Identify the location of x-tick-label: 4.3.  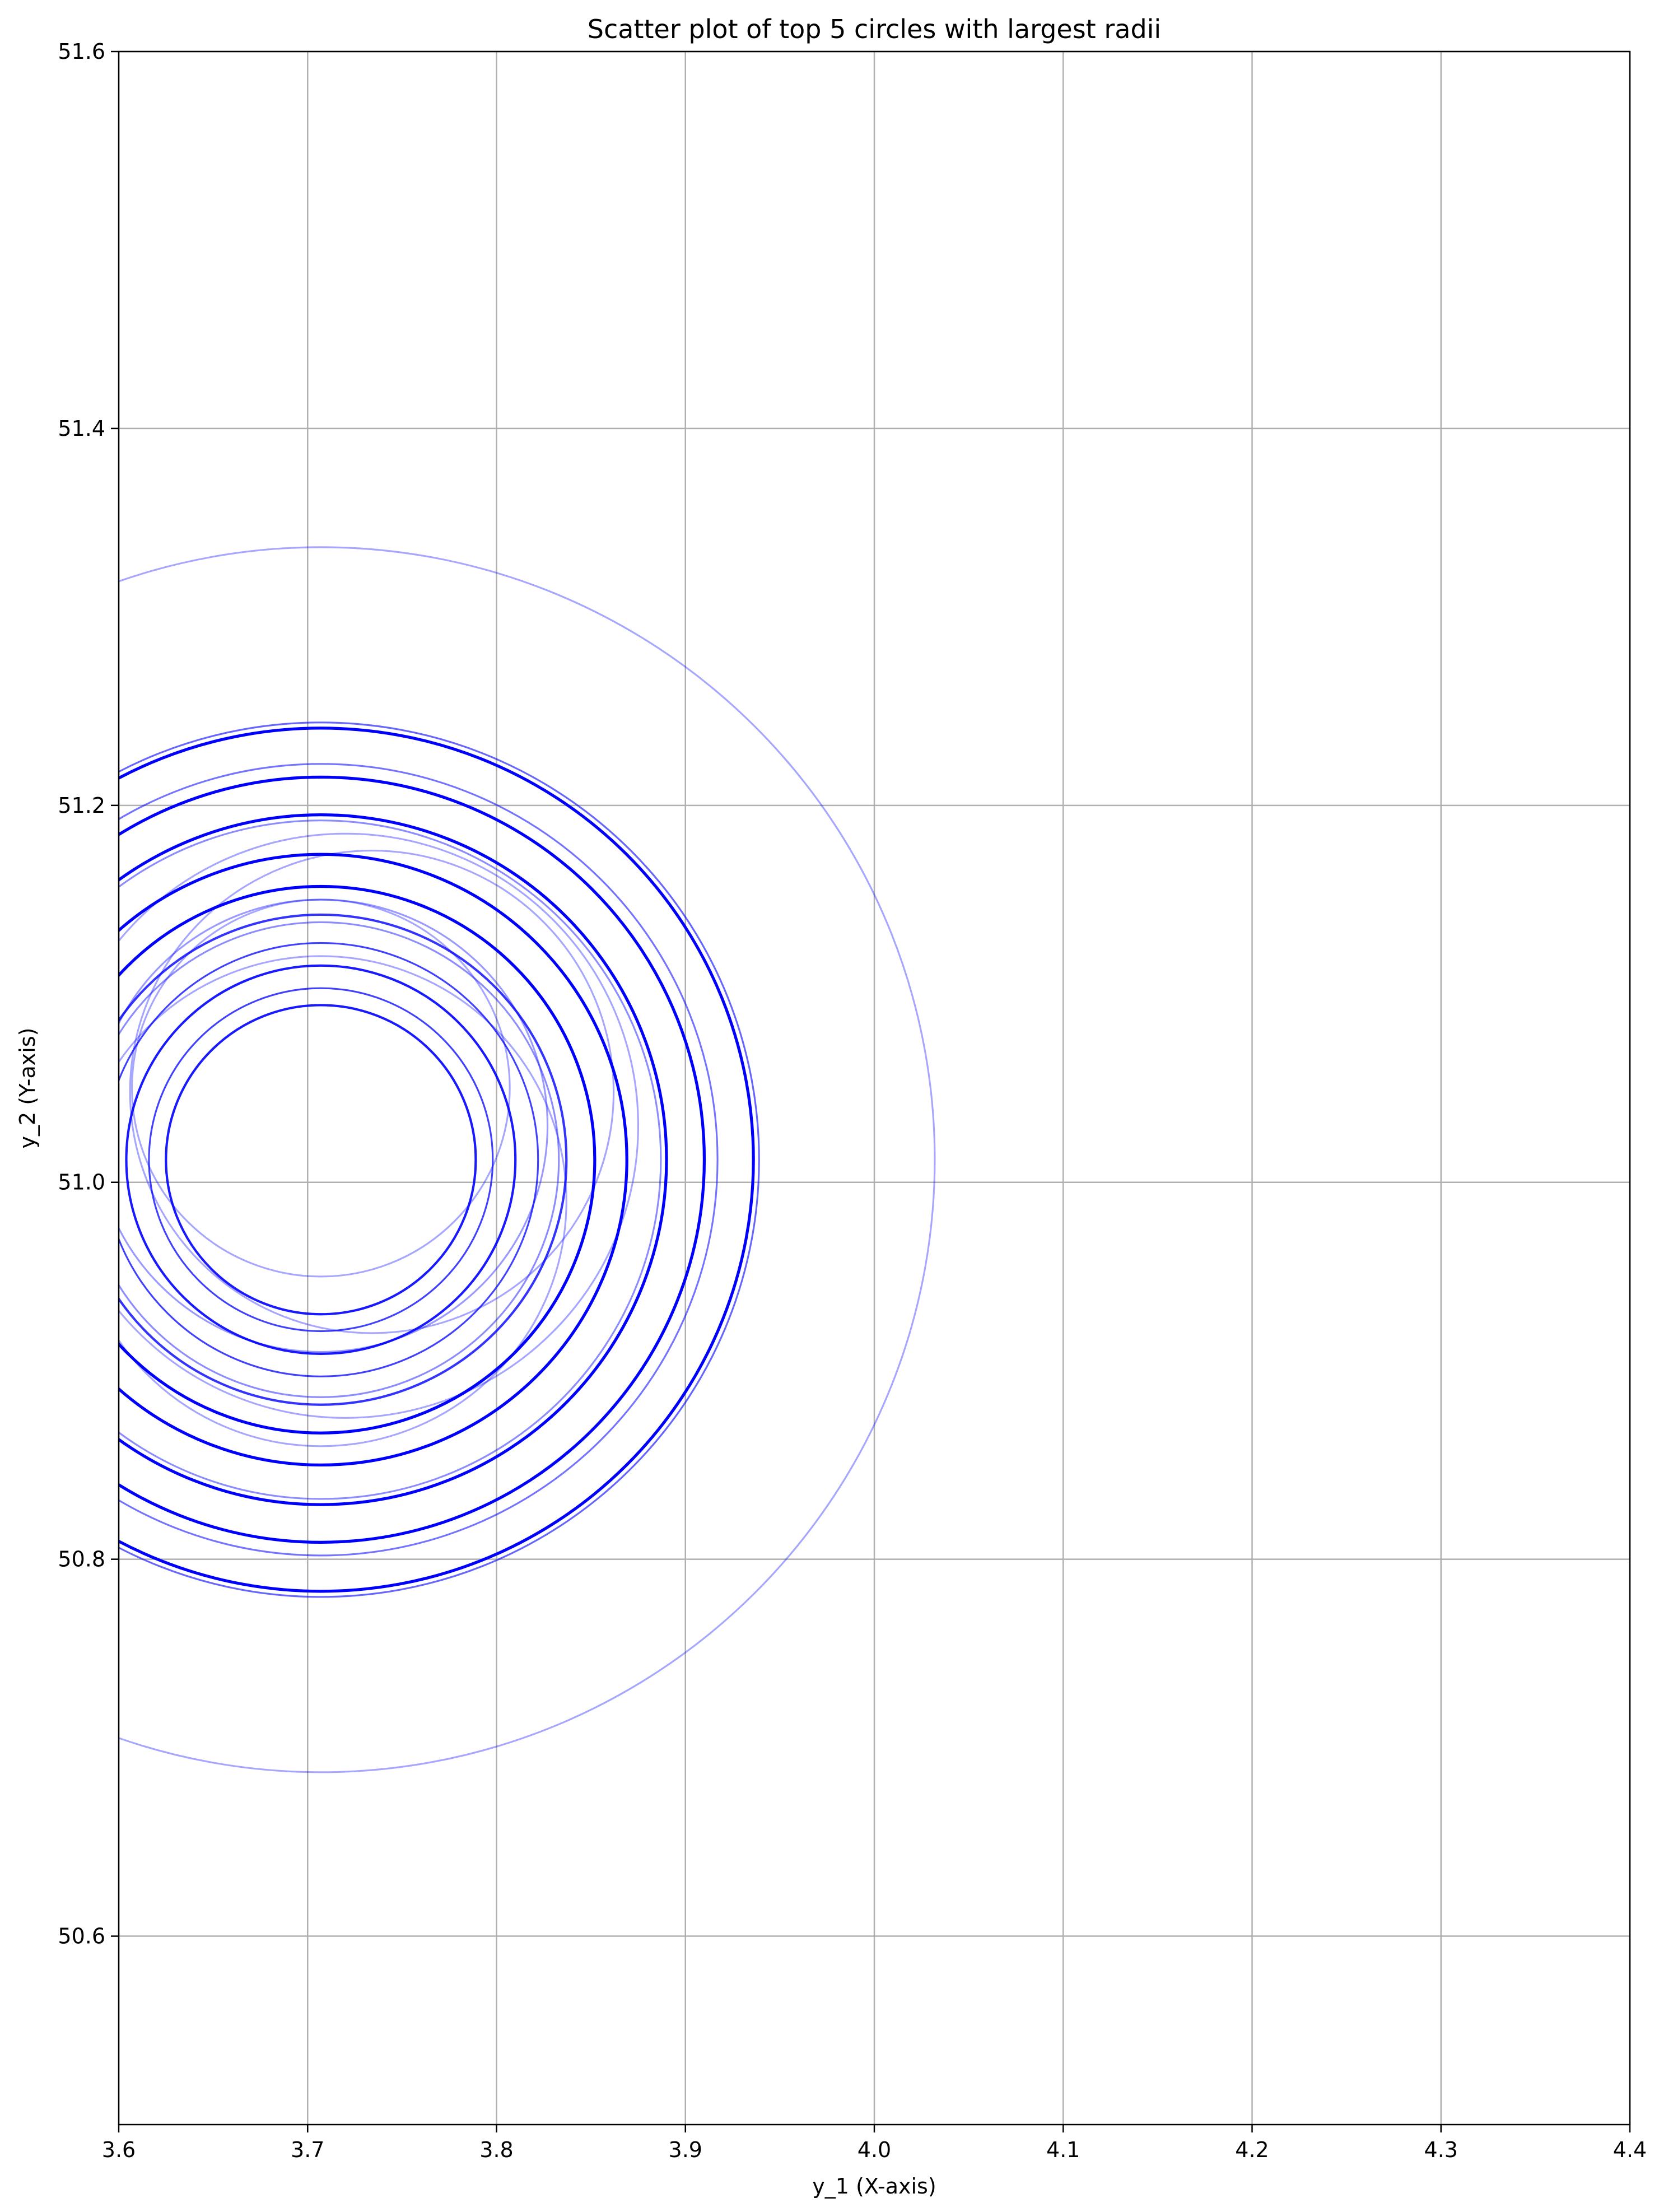
(1441, 2150).